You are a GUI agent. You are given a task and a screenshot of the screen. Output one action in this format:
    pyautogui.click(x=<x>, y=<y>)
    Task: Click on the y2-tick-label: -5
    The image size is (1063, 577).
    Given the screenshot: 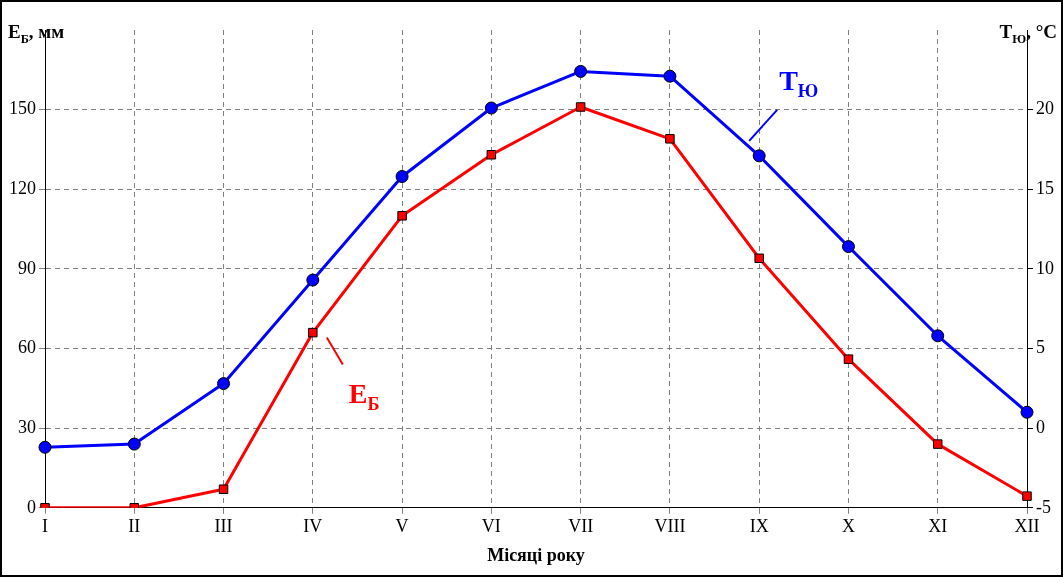 What is the action you would take?
    pyautogui.click(x=1043, y=506)
    